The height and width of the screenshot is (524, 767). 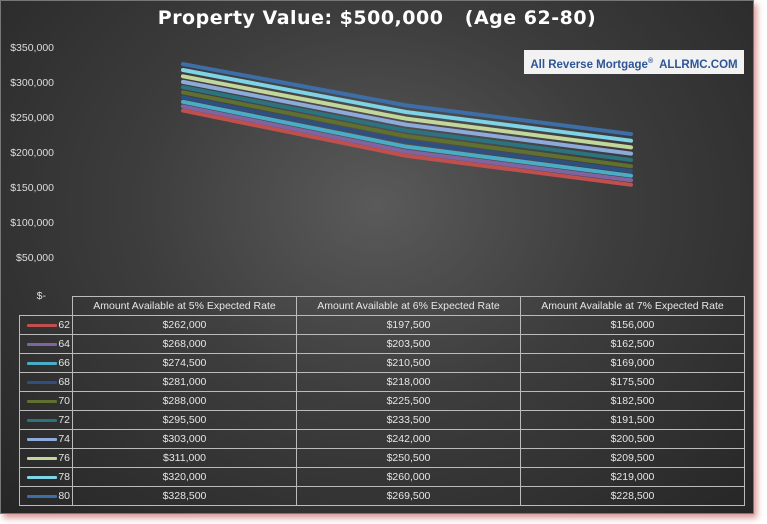 What do you see at coordinates (184, 496) in the screenshot?
I see `data-label: $328,500` at bounding box center [184, 496].